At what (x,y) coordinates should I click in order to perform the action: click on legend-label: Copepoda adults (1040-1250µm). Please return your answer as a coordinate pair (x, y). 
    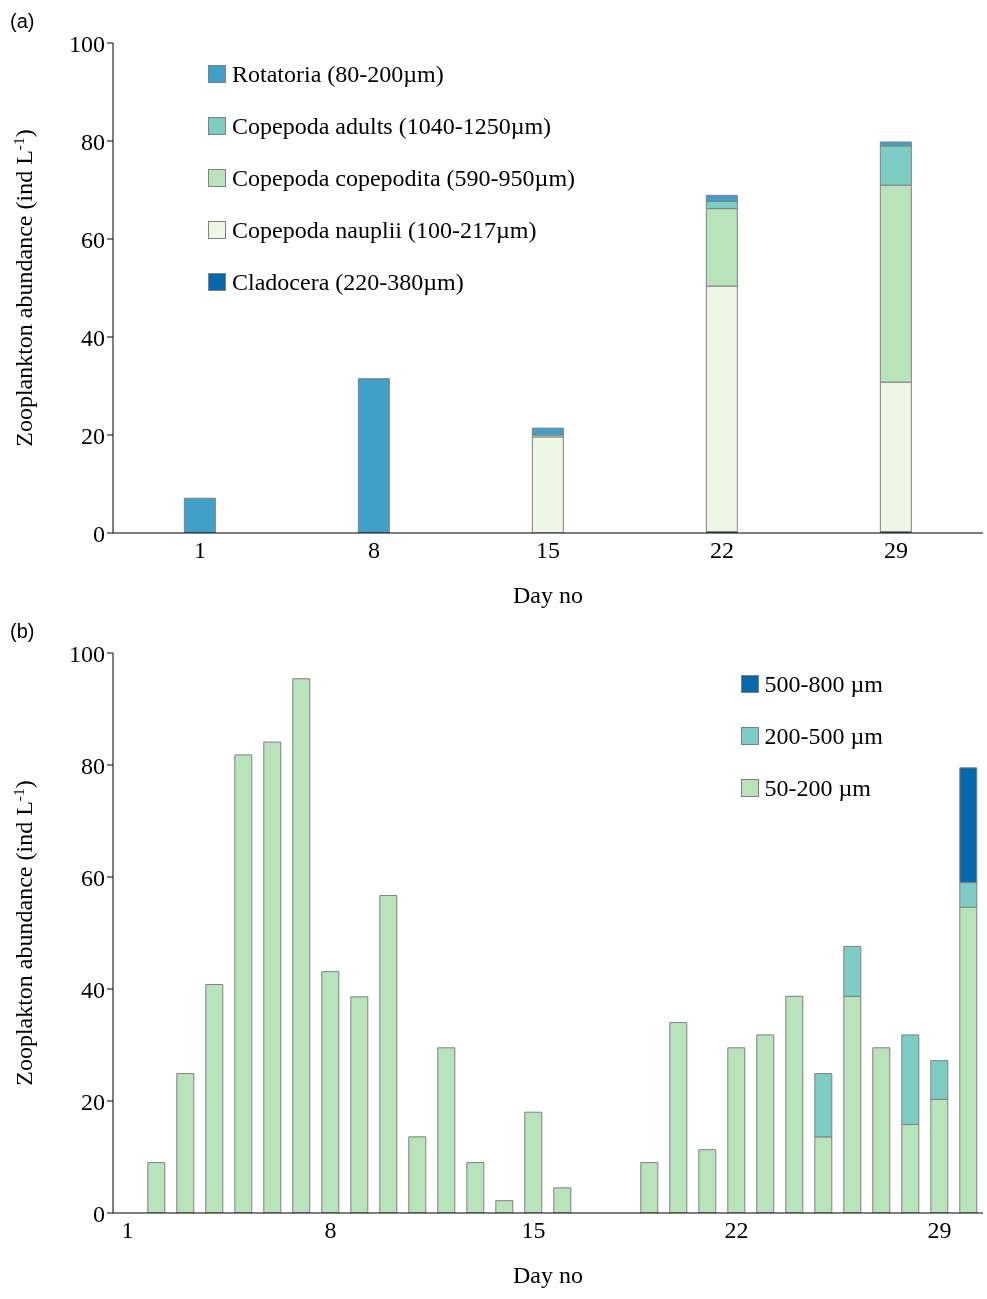
    Looking at the image, I should click on (392, 126).